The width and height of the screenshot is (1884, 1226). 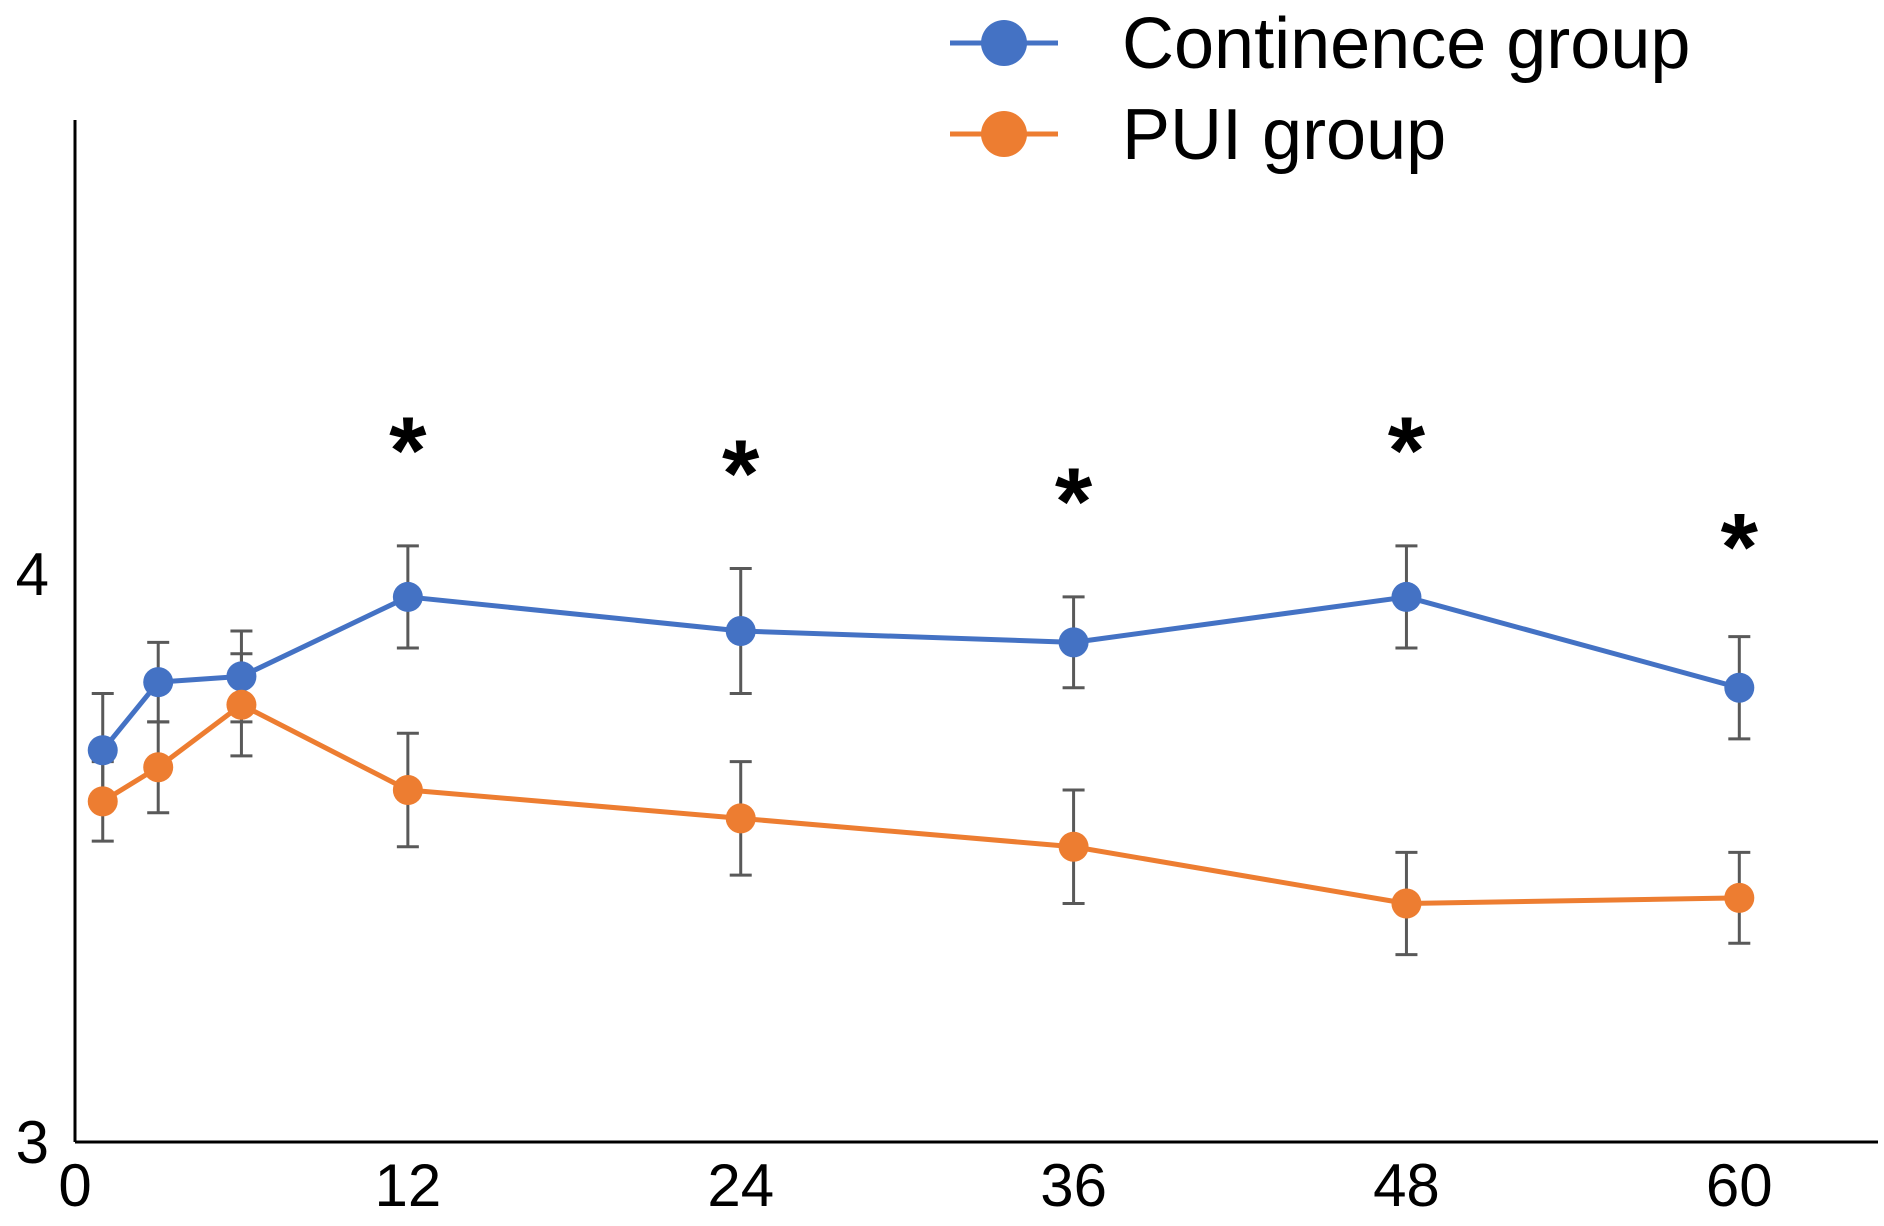 I want to click on legend-label: Continence group, so click(x=1406, y=44).